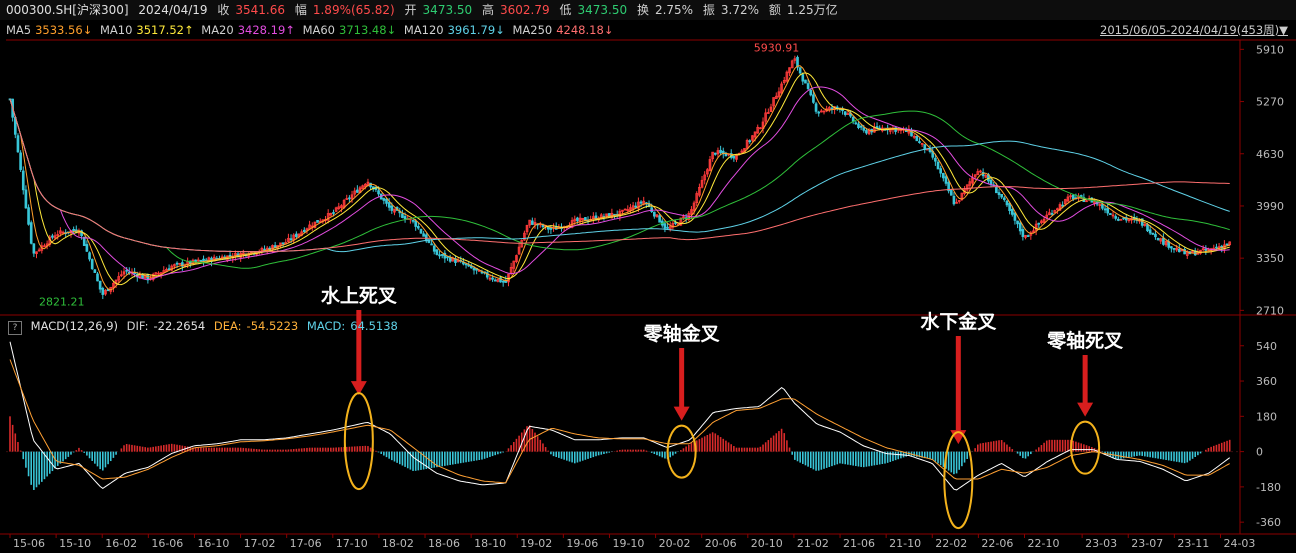 Image resolution: width=1296 pixels, height=553 pixels. Describe the element at coordinates (398, 543) in the screenshot. I see `x-tick-label: 18-02` at that location.